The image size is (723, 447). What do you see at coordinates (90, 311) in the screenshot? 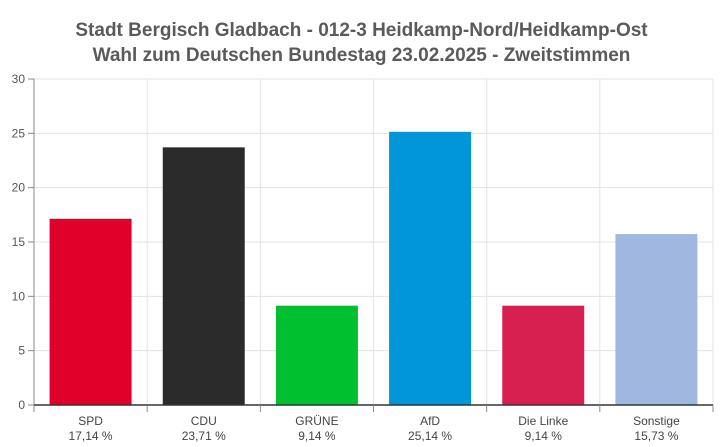
I see `bar-spd` at bounding box center [90, 311].